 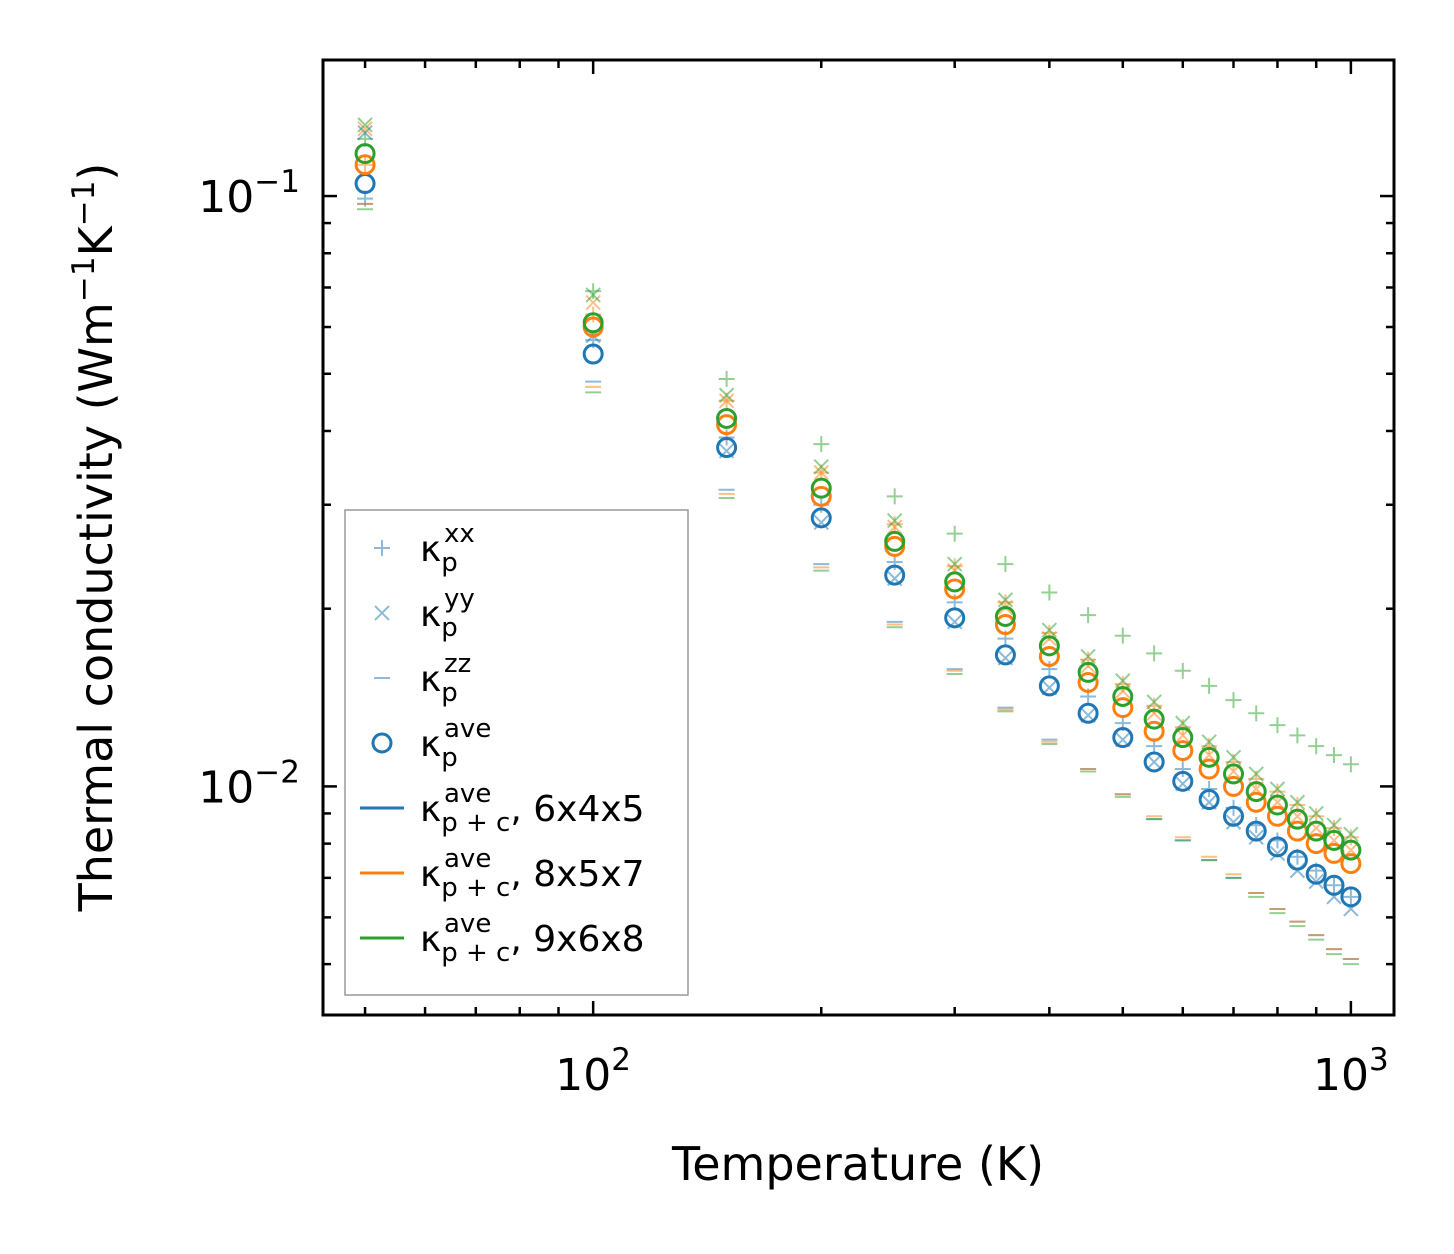 What do you see at coordinates (516, 752) in the screenshot?
I see `legend-frame` at bounding box center [516, 752].